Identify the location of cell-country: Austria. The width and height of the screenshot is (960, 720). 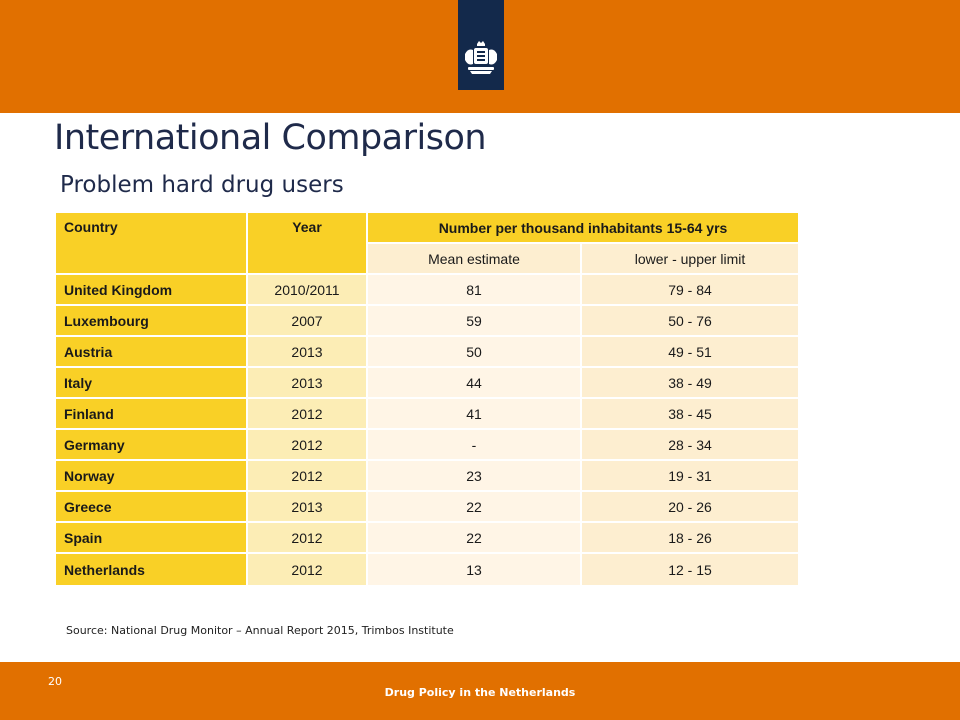
(151, 352).